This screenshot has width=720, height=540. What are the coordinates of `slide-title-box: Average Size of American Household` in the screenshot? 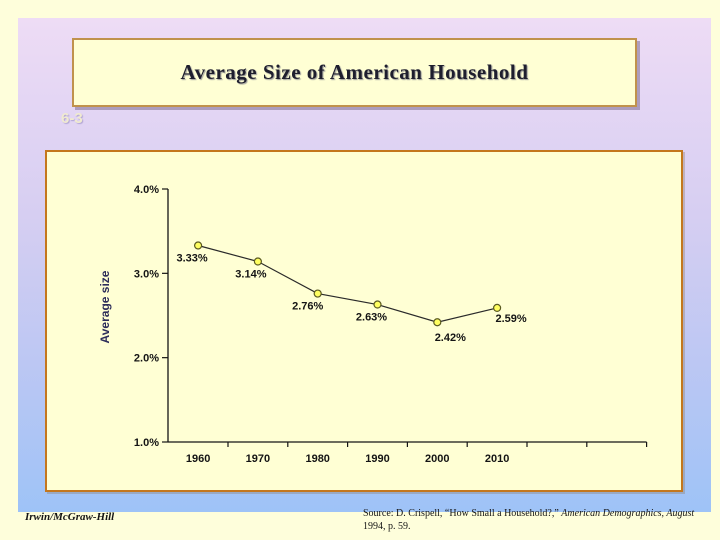 It's located at (354, 72).